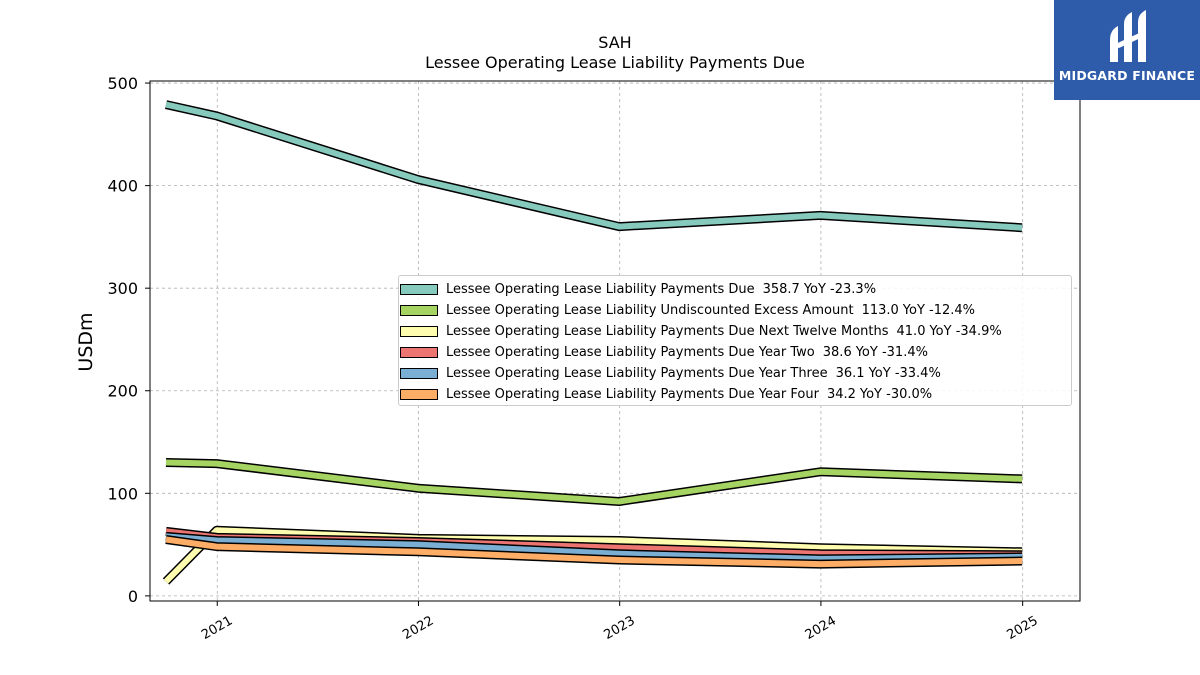 The height and width of the screenshot is (675, 1200). I want to click on legend-value: 358.7, so click(781, 289).